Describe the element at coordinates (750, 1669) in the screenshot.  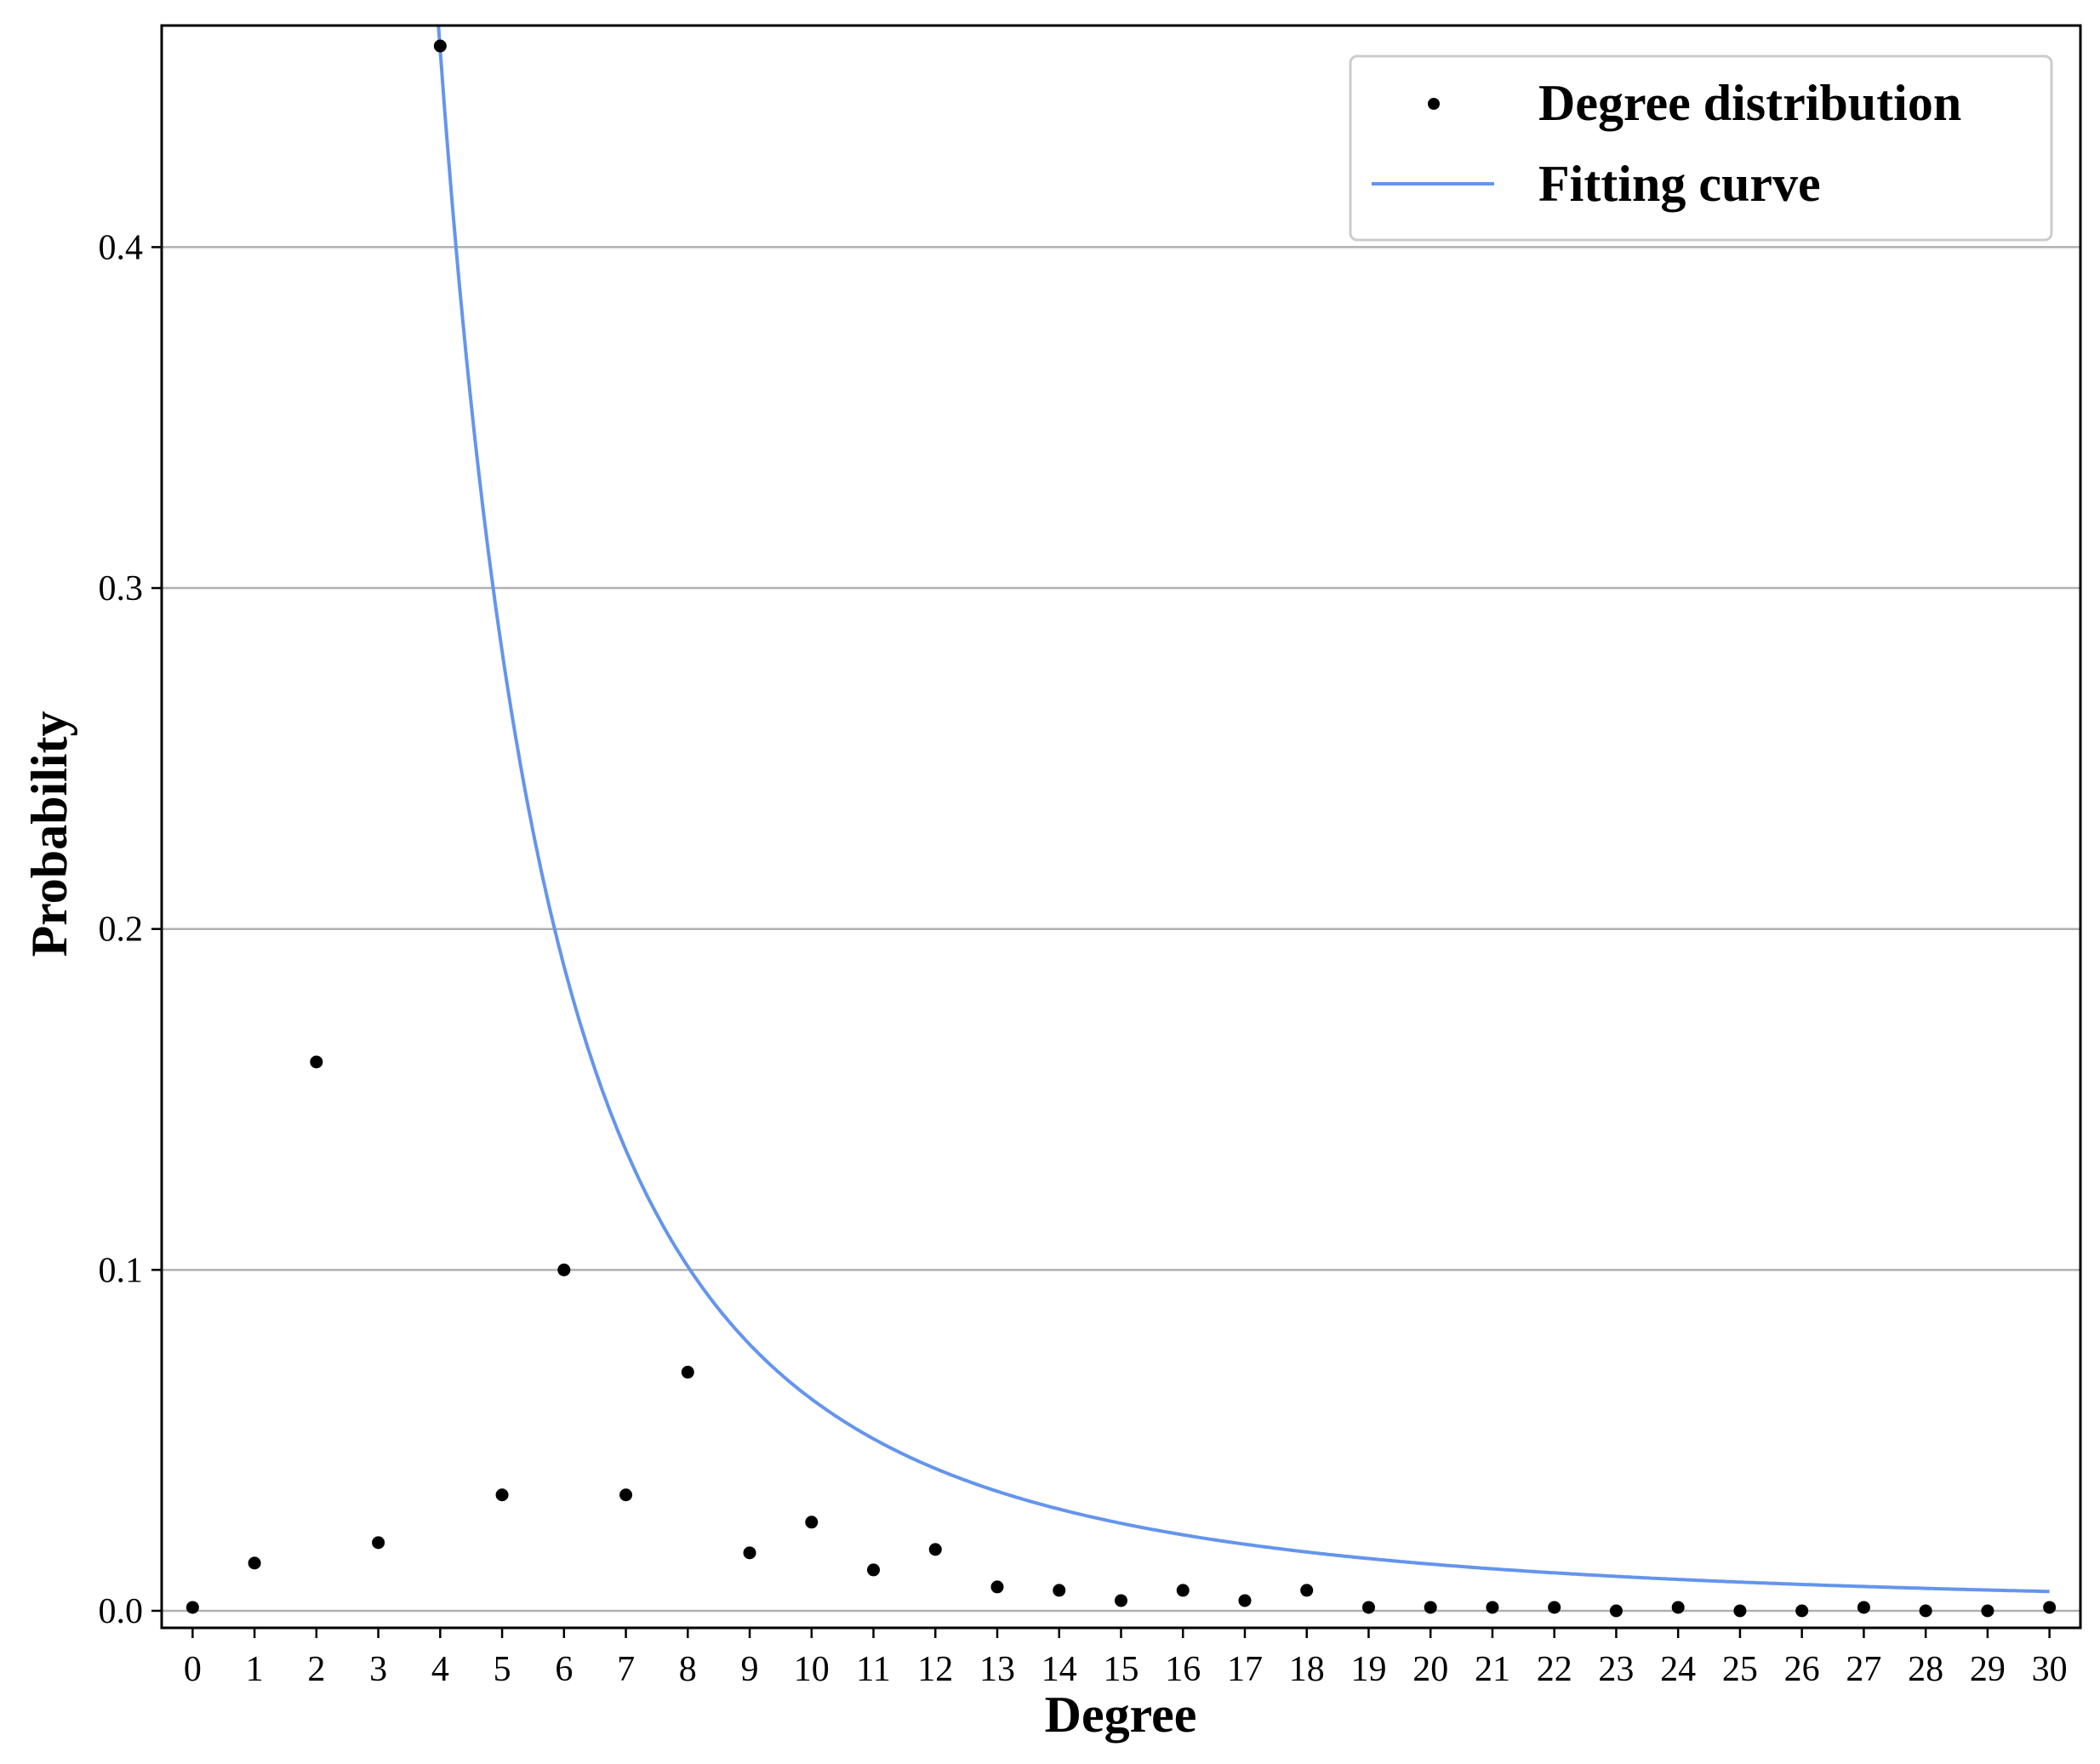
I see `x-tick-label-9: 9` at that location.